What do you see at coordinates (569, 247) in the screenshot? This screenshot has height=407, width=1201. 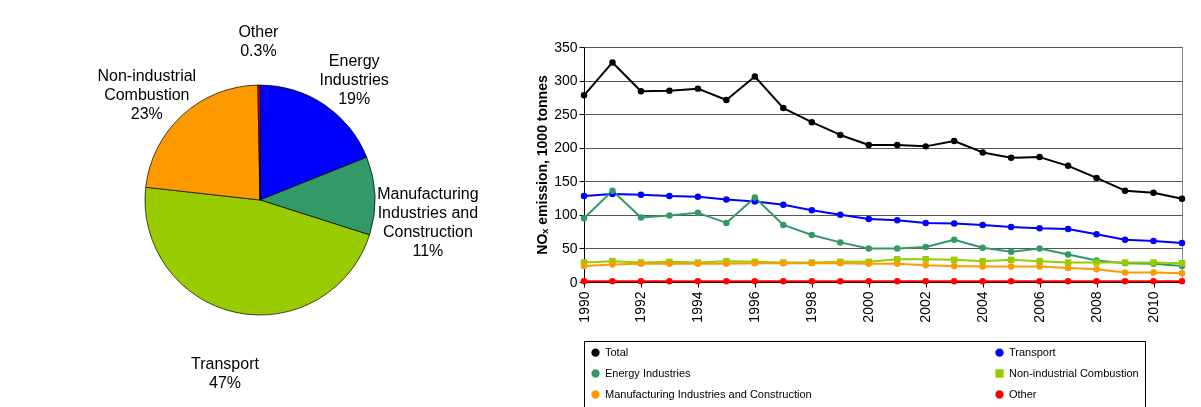 I see `y-tick-label: 50` at bounding box center [569, 247].